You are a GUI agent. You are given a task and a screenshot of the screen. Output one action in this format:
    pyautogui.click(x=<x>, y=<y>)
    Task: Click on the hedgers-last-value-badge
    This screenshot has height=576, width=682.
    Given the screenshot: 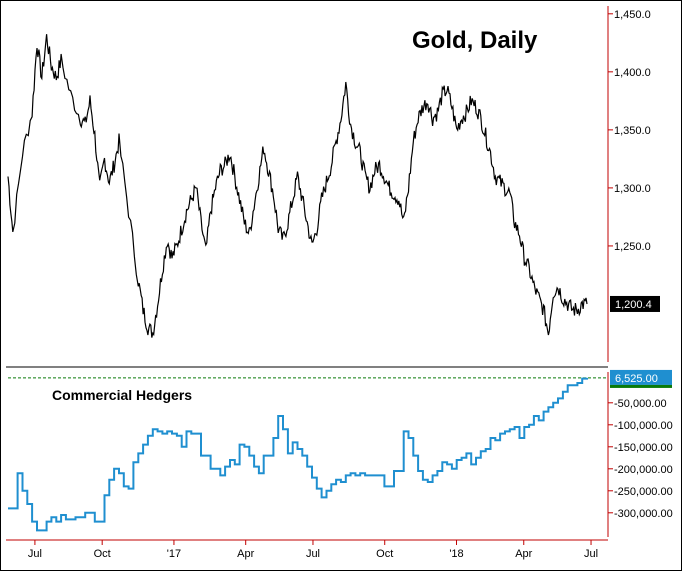 What is the action you would take?
    pyautogui.click(x=641, y=377)
    